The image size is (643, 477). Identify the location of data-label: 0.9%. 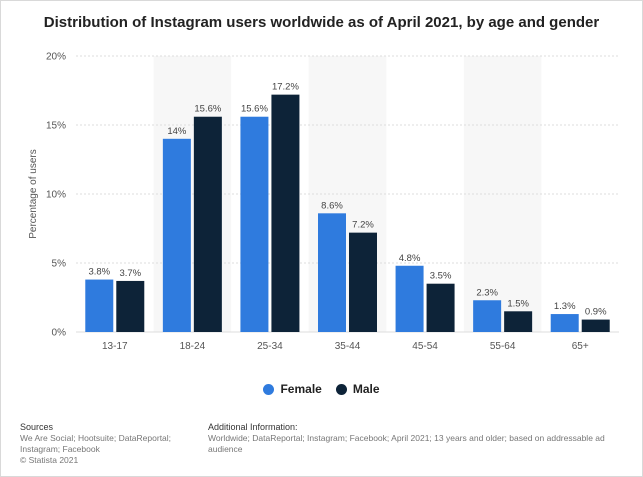
(596, 312).